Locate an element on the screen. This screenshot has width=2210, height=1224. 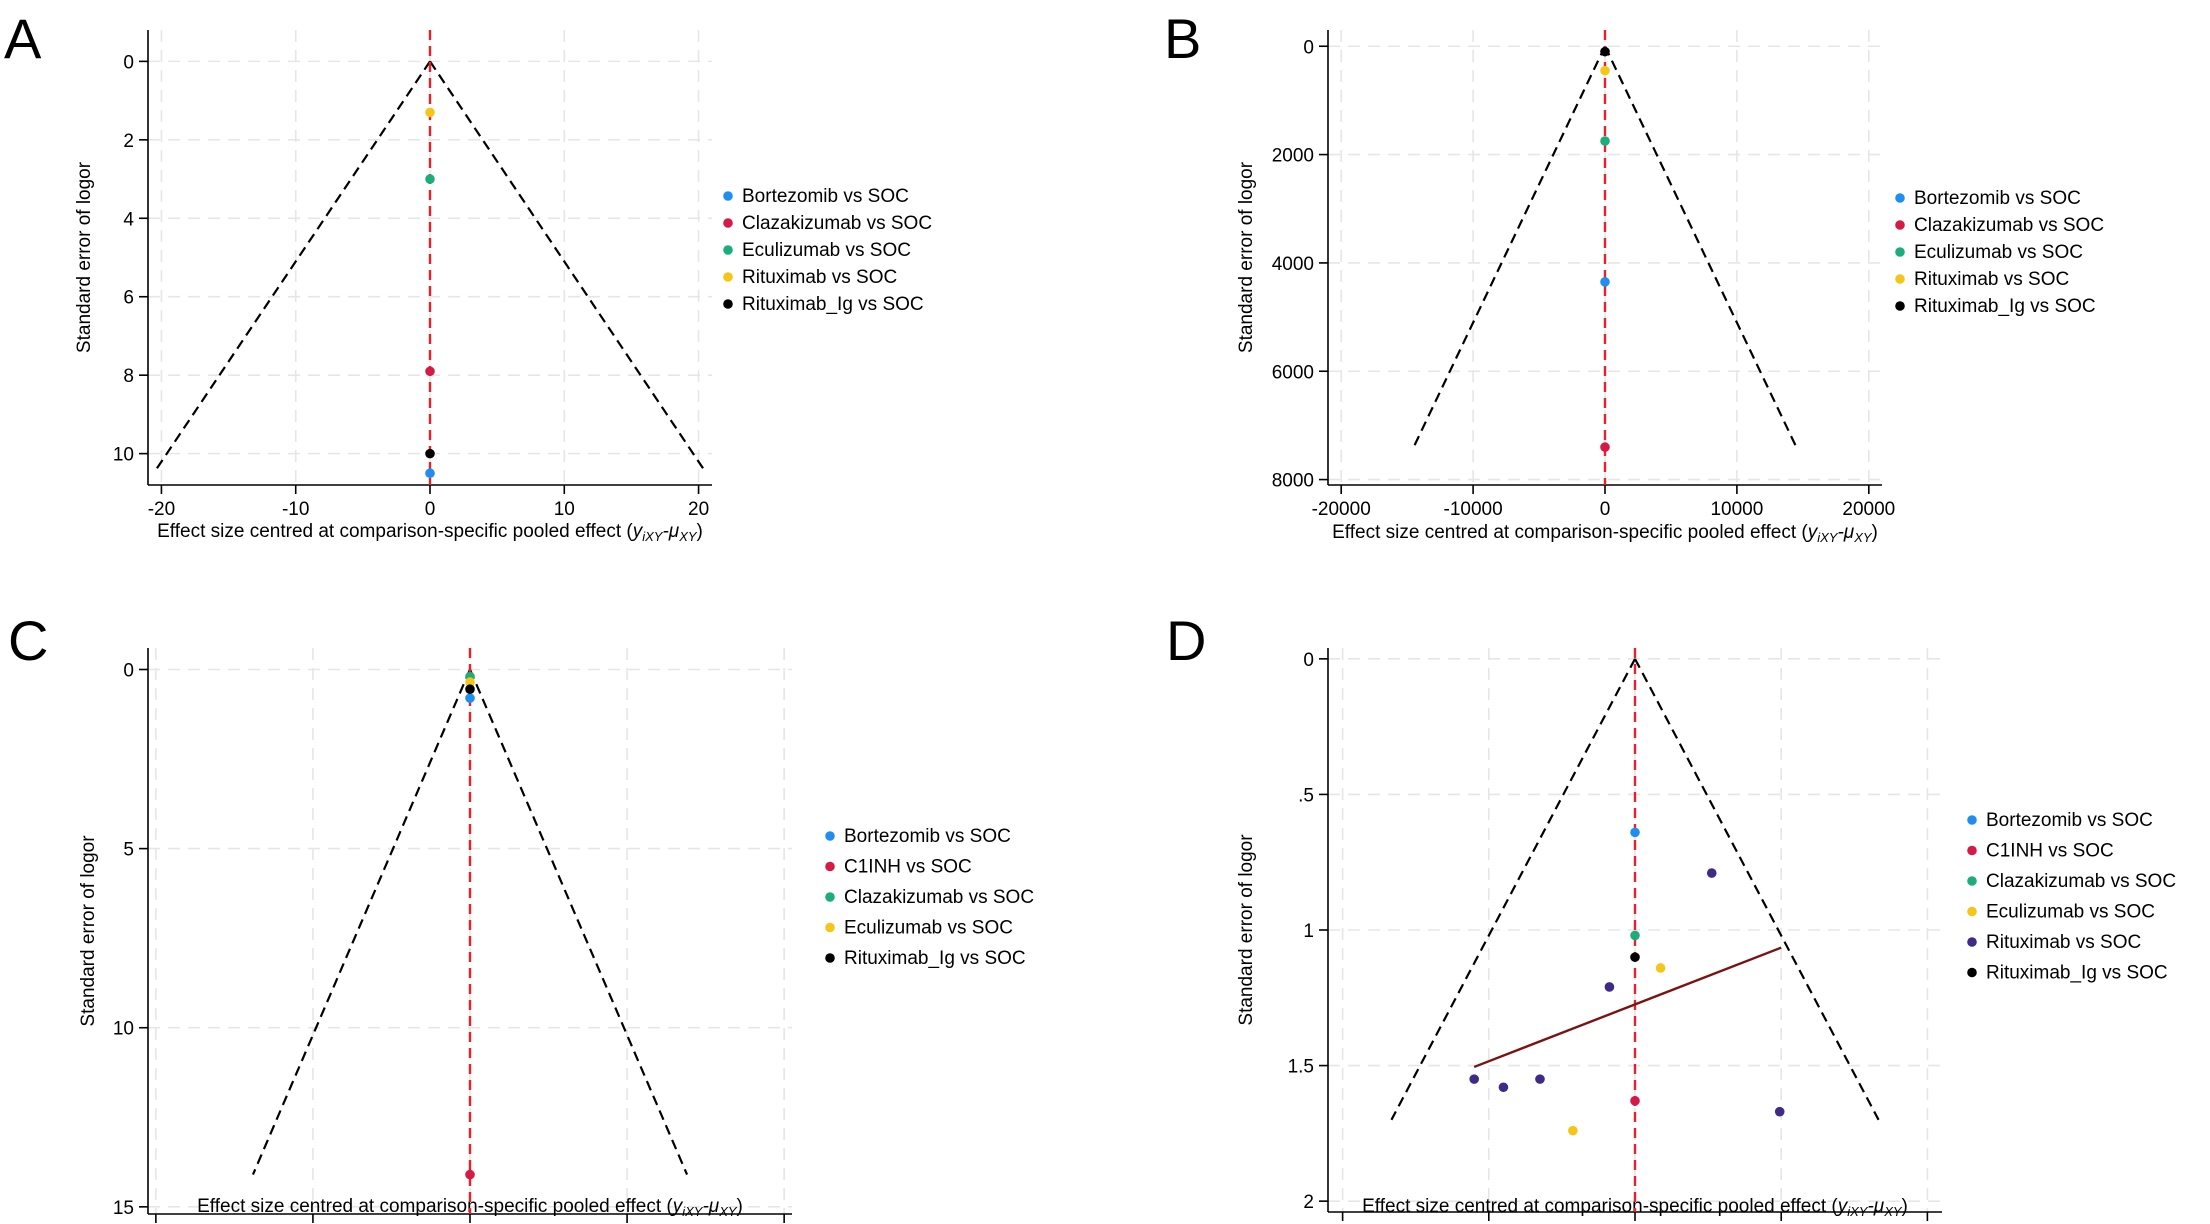
y-tick-label: 1 is located at coordinates (1308, 931).